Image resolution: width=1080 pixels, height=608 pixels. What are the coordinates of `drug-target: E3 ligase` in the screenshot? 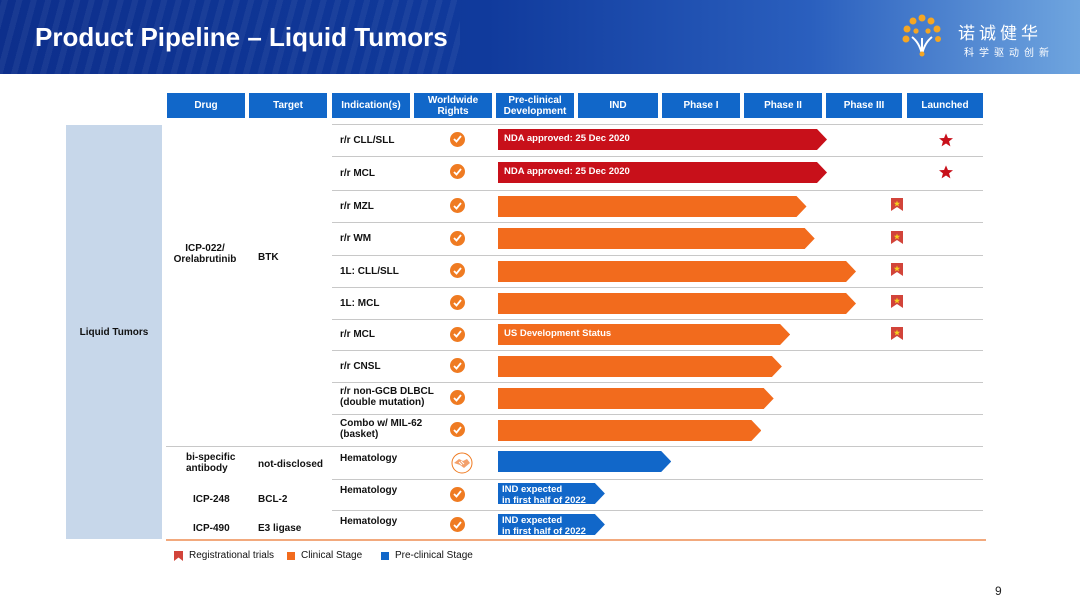 It's located at (280, 528).